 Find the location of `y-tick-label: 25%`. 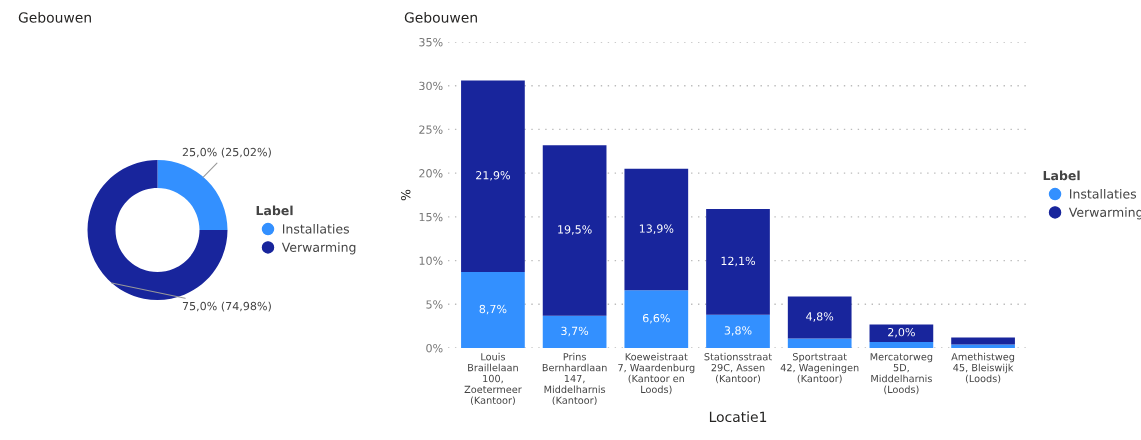

y-tick-label: 25% is located at coordinates (431, 129).